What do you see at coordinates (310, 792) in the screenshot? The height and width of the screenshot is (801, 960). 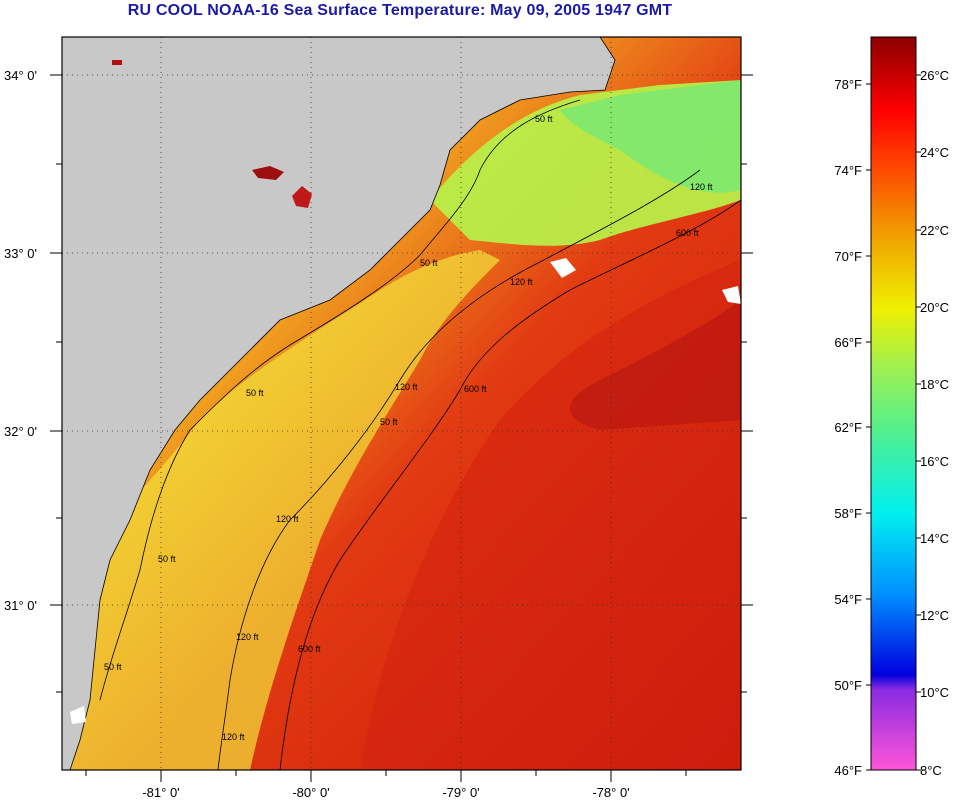 I see `lon-label: -80° 0'` at bounding box center [310, 792].